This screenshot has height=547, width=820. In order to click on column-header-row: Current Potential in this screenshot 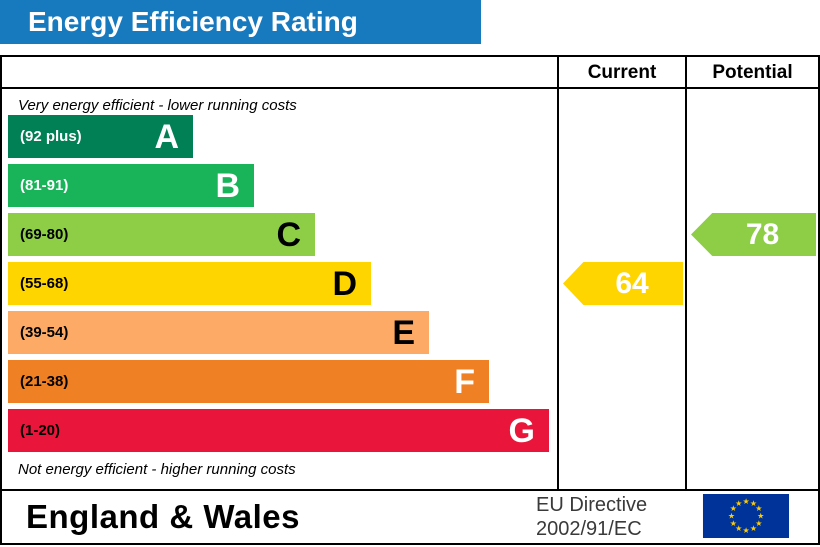, I will do `click(410, 73)`.